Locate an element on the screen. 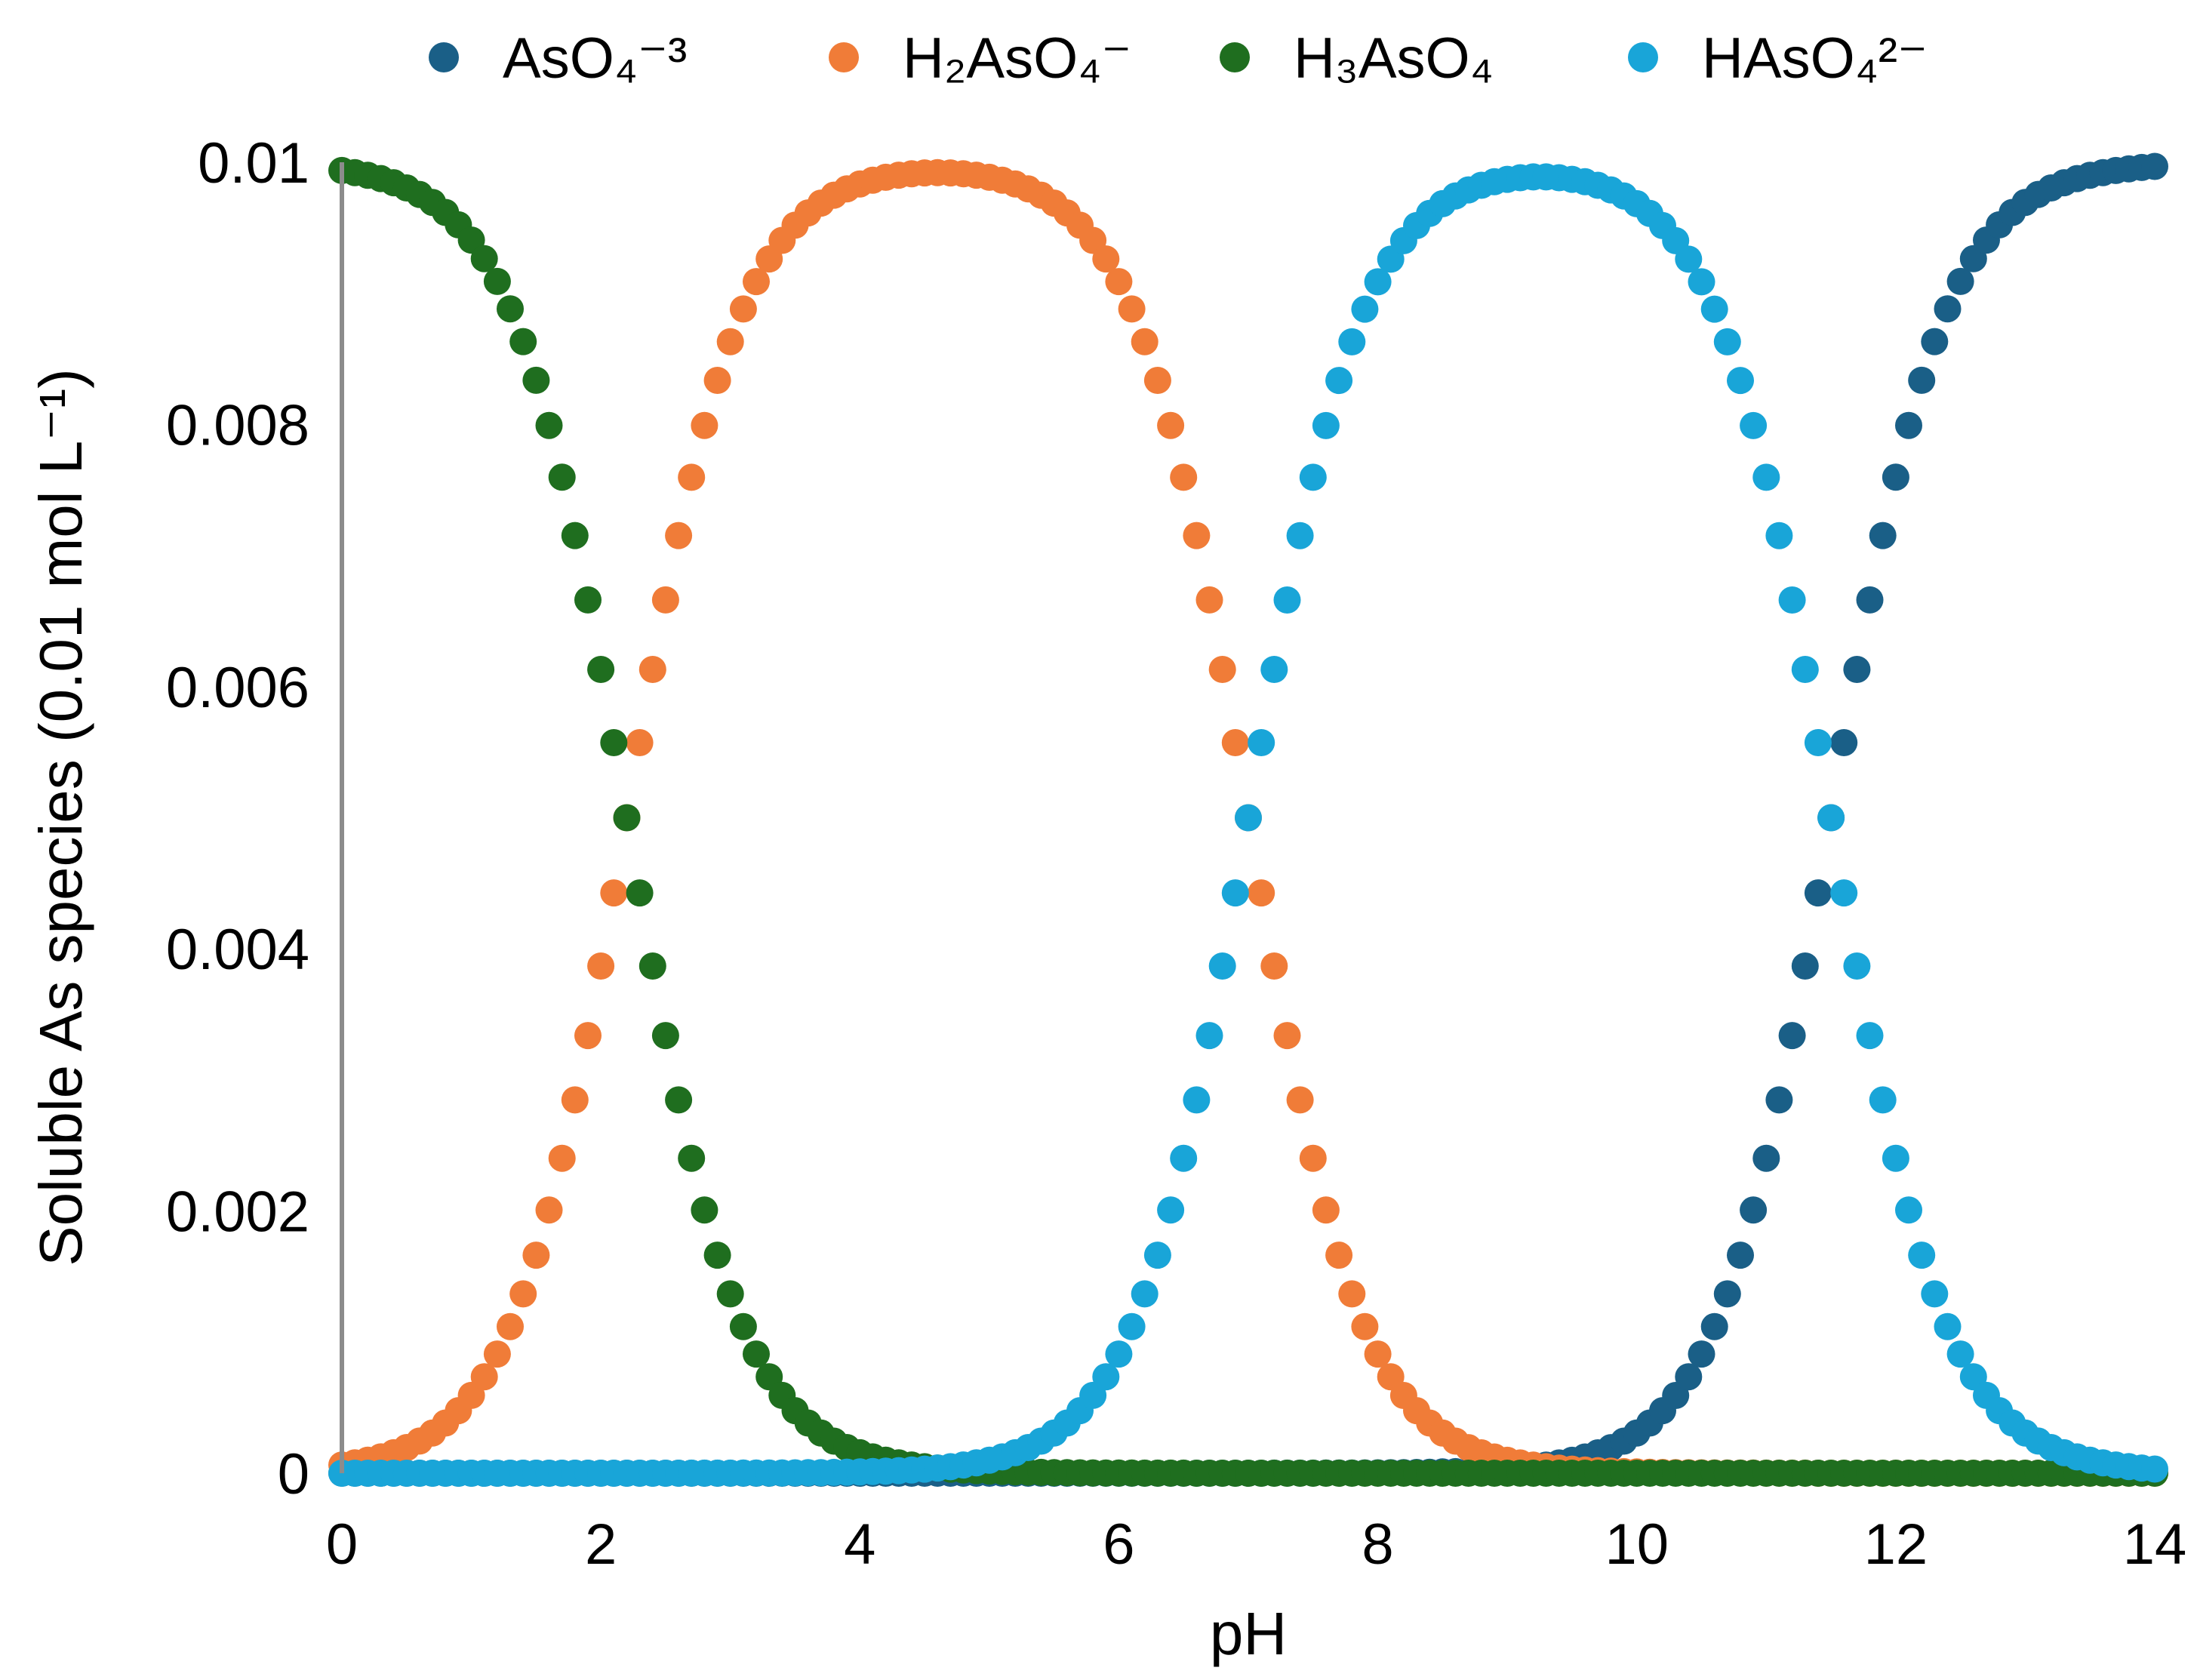 The height and width of the screenshot is (1680, 2197). legend-label: H₂AsO₄⁻ is located at coordinates (1017, 59).